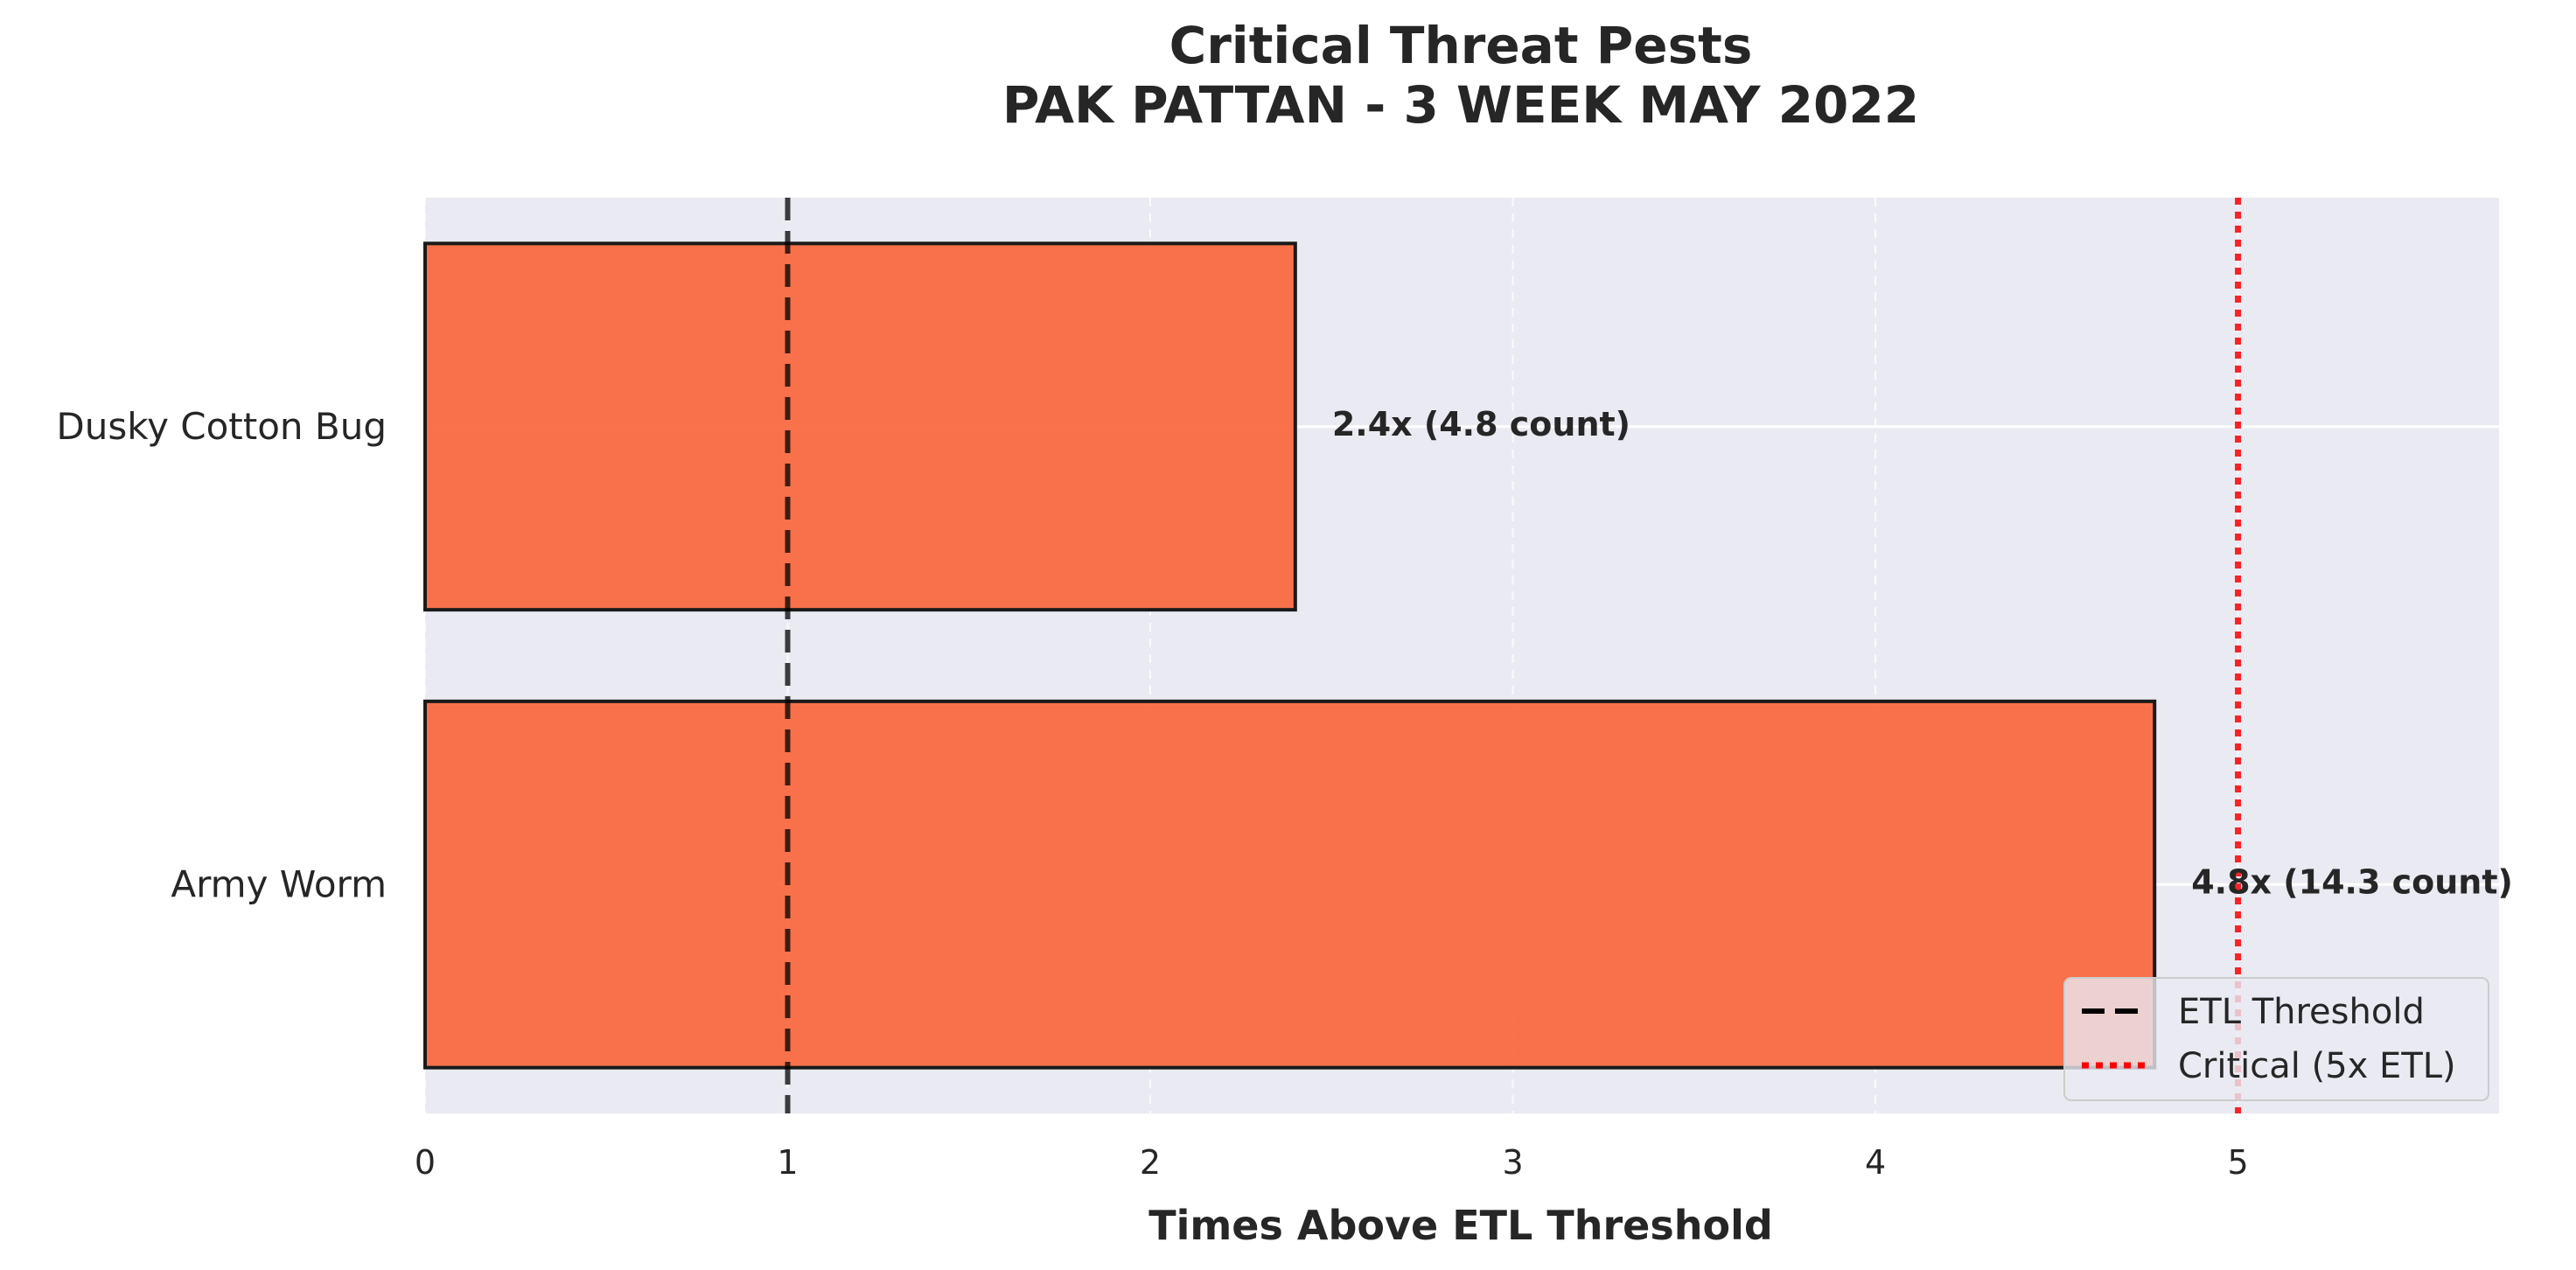 The width and height of the screenshot is (2576, 1270). Describe the element at coordinates (1461, 46) in the screenshot. I see `chart-title-line-1: Critical Threat Pests` at that location.